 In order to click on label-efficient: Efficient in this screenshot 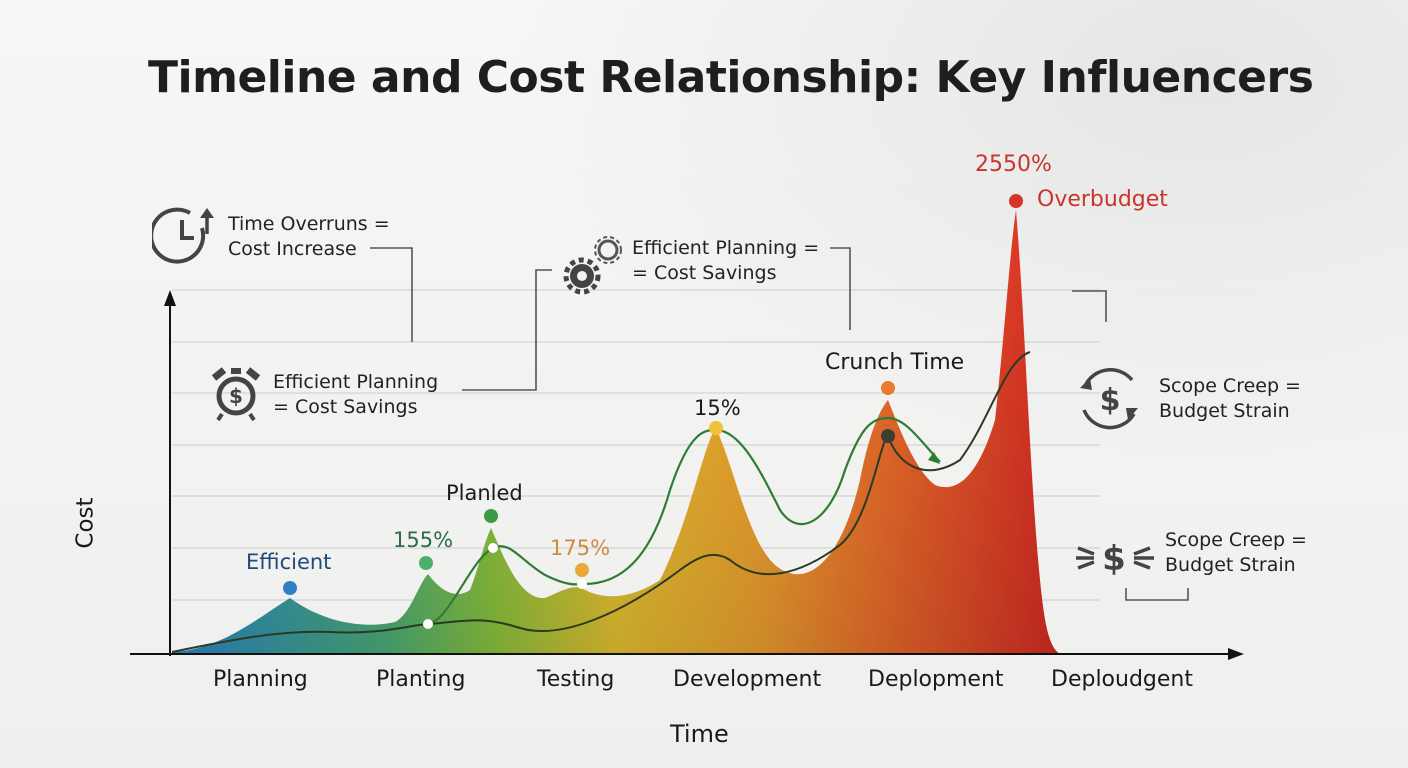, I will do `click(289, 562)`.